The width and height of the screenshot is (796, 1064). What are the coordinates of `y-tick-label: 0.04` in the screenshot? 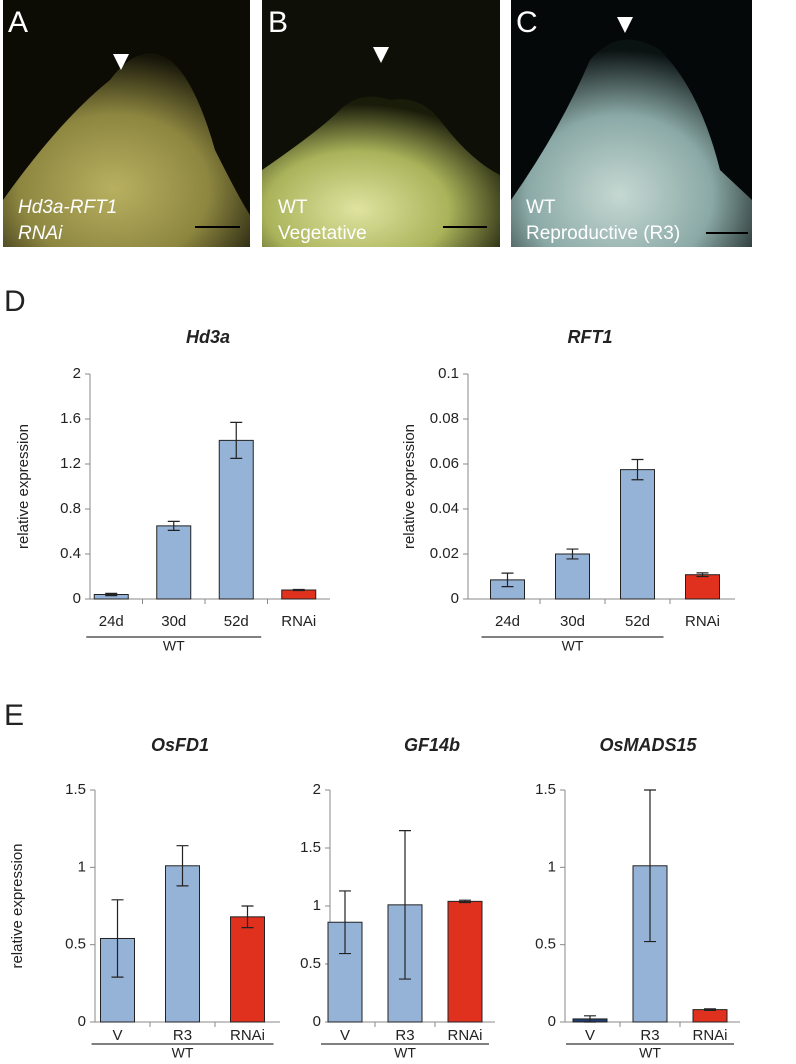 It's located at (444, 508).